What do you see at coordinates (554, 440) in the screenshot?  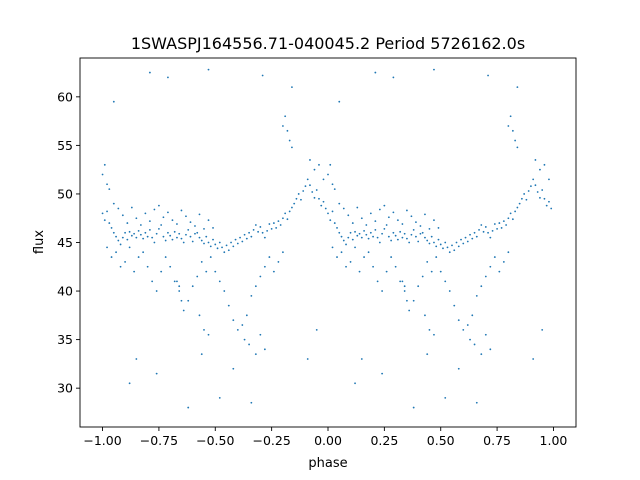 I see `x-tick-label: 1.00` at bounding box center [554, 440].